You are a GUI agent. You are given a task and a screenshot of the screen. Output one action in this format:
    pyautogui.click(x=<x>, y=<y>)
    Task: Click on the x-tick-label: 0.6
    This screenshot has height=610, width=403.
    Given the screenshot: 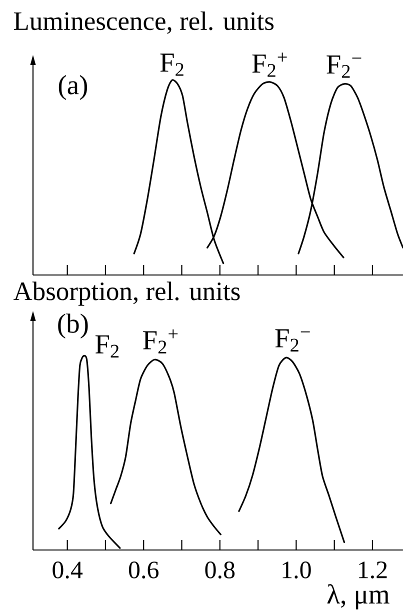 What is the action you would take?
    pyautogui.click(x=143, y=570)
    